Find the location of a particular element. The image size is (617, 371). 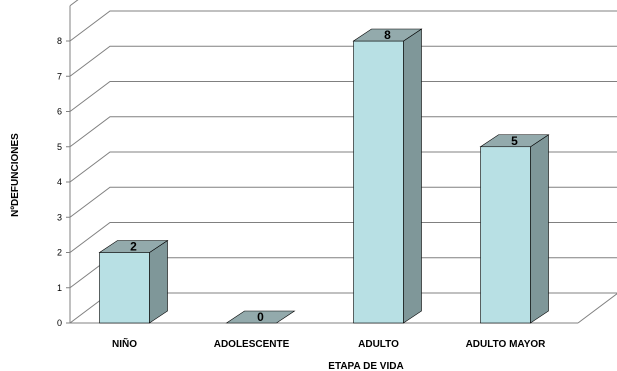

y-tick-label-0: 0 is located at coordinates (59, 323).